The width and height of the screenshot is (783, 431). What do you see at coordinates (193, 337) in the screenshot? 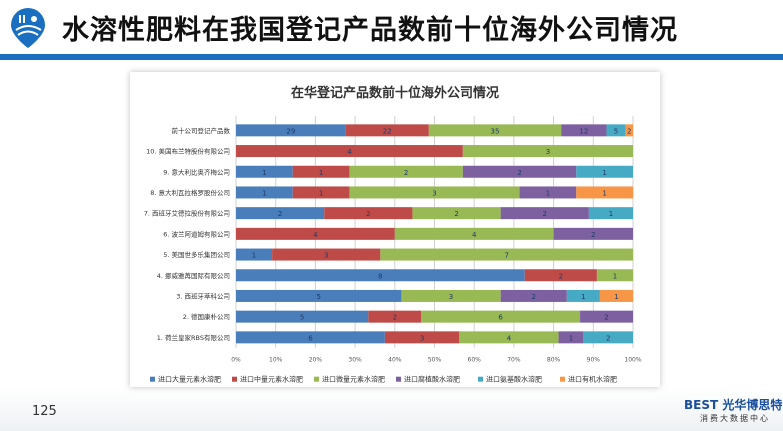
I see `category-label: 1. 荷兰皇家RBS有限公司` at bounding box center [193, 337].